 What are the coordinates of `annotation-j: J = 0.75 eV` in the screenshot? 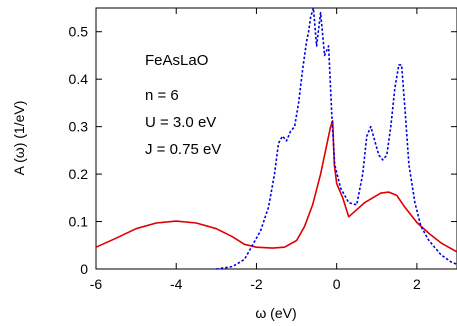 It's located at (183, 149).